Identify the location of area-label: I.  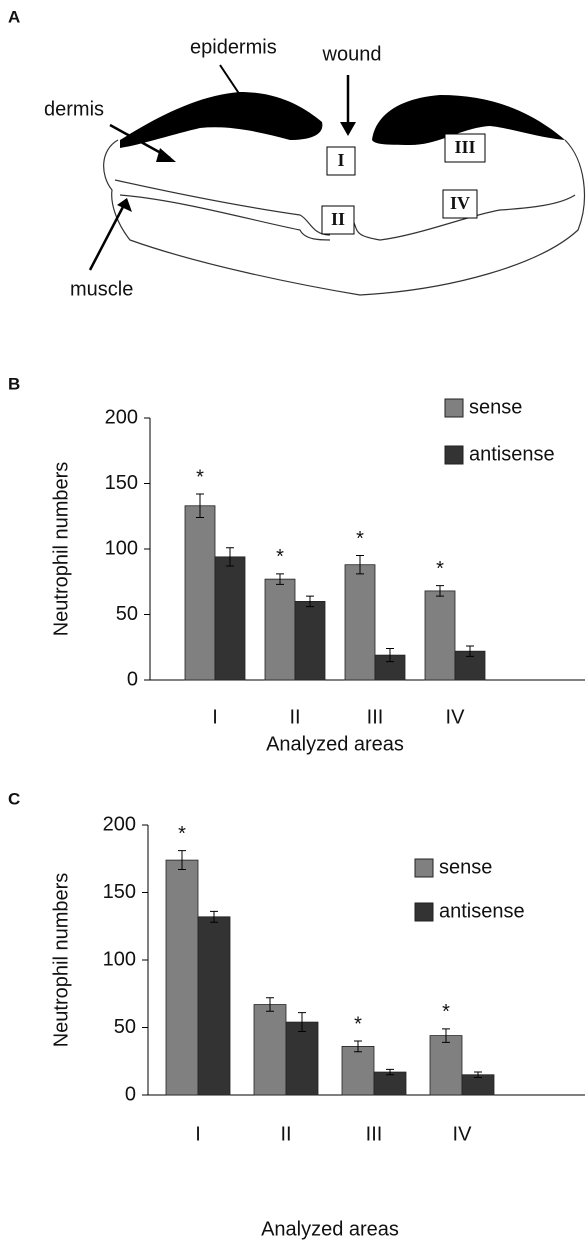
(340, 160).